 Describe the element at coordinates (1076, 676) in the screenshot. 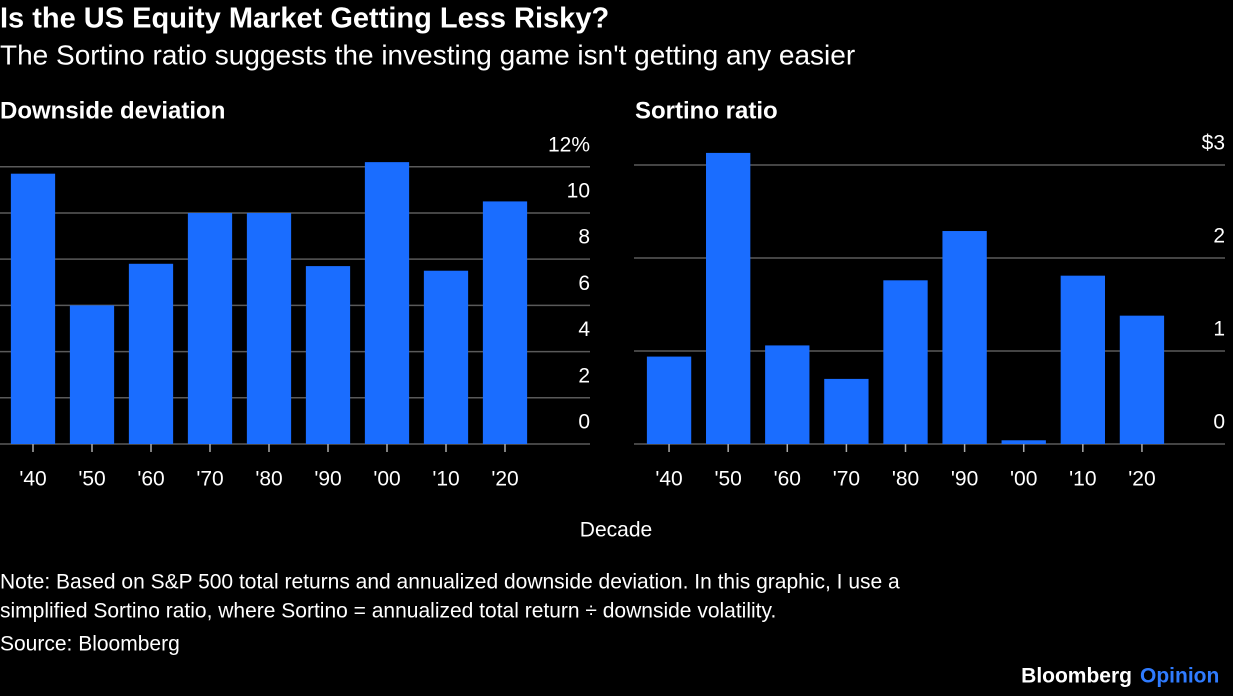

I see `brand: Bloomberg` at that location.